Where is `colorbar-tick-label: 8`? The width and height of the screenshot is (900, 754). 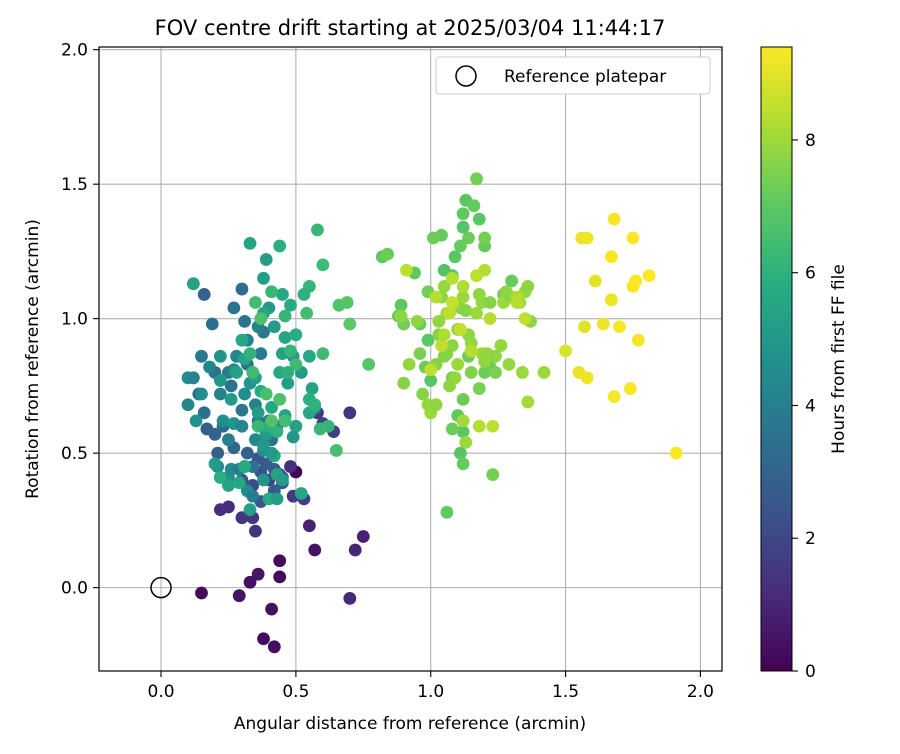
colorbar-tick-label: 8 is located at coordinates (810, 141).